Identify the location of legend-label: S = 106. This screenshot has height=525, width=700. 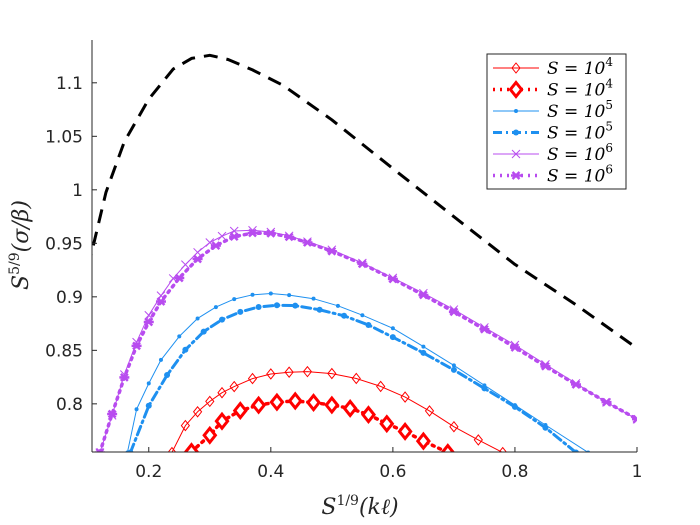
(580, 175).